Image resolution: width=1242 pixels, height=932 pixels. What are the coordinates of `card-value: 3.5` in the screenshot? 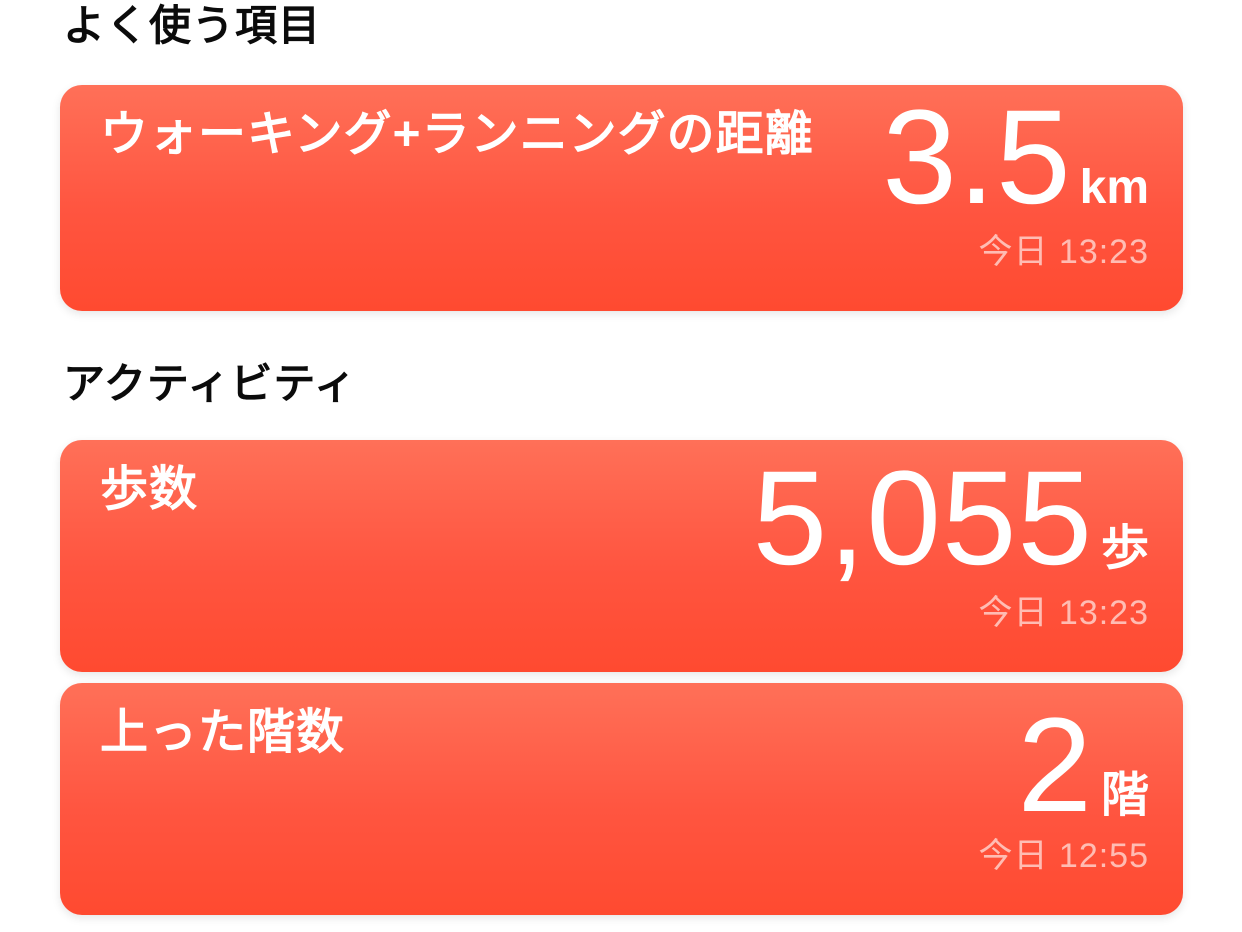 It's located at (977, 157).